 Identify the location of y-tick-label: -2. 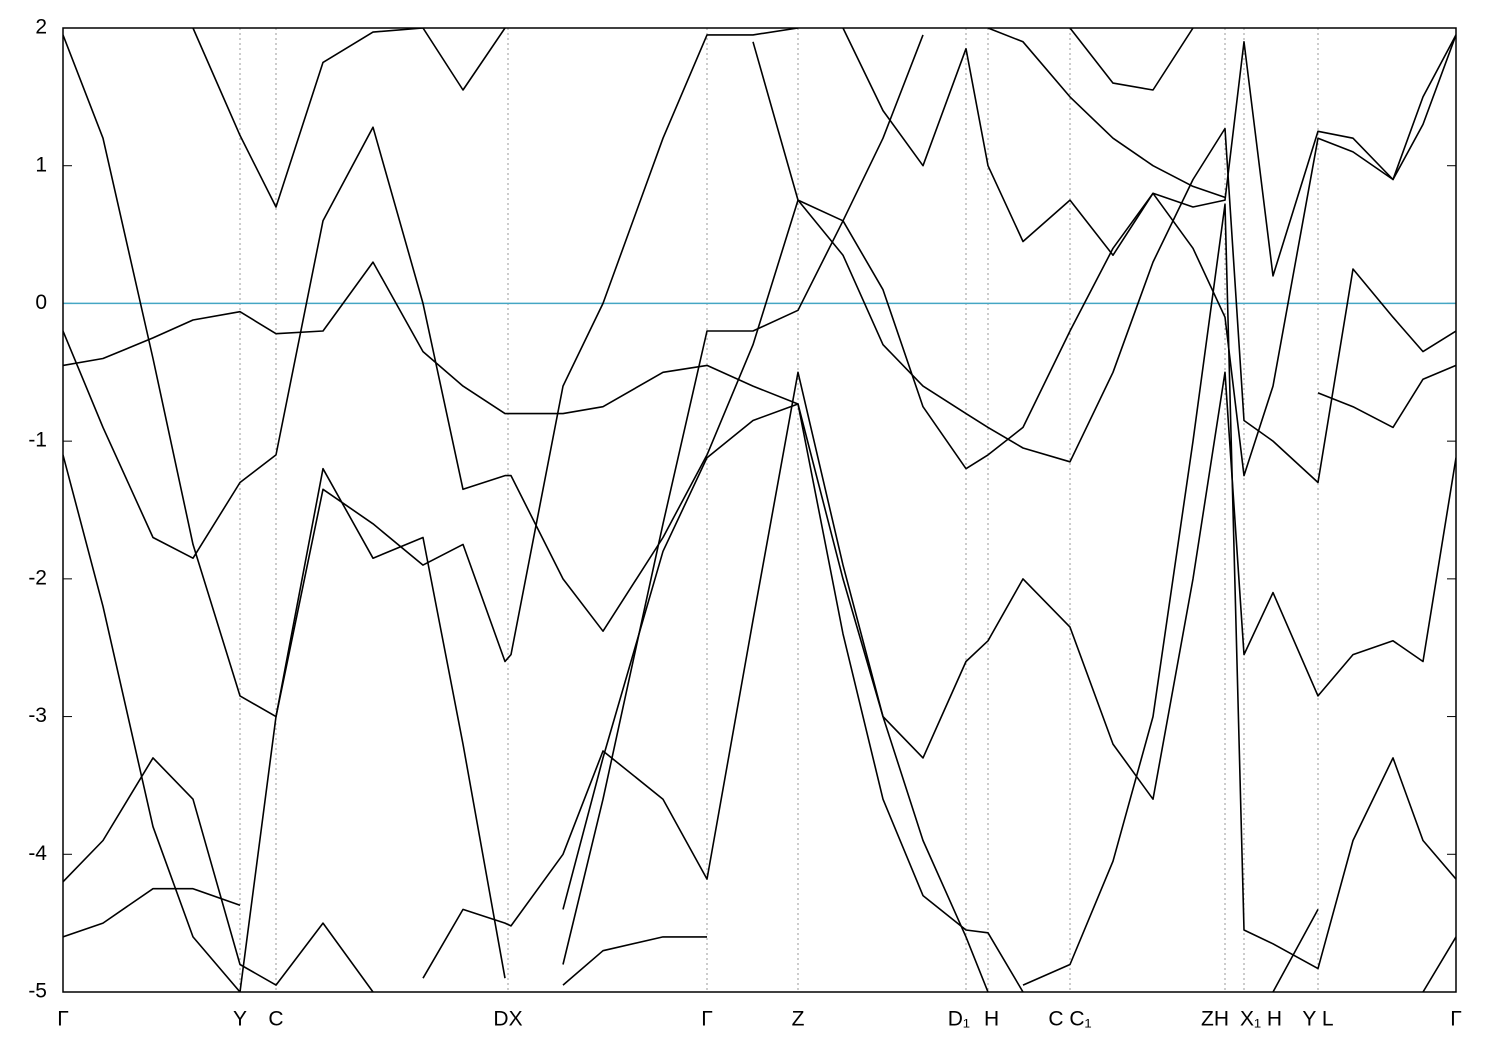
(37, 577).